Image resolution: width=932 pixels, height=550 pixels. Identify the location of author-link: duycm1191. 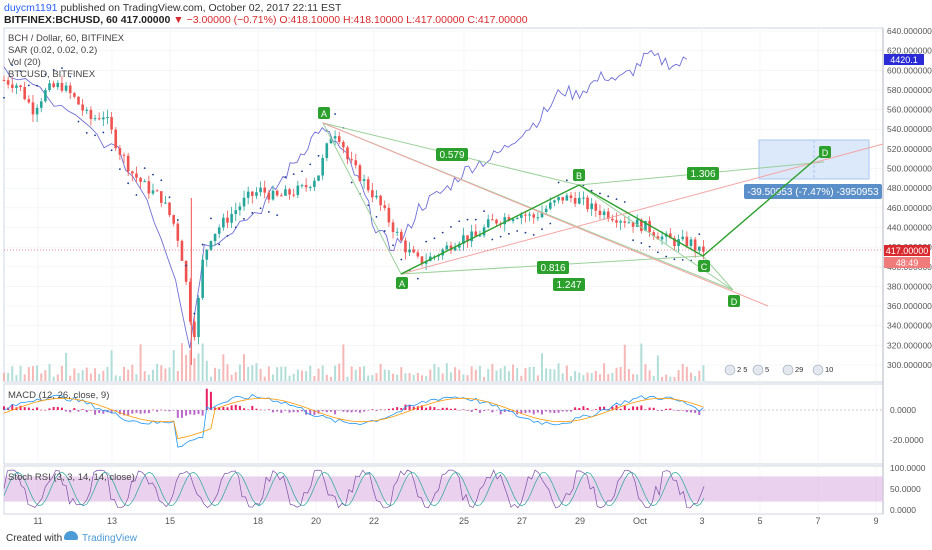
(31, 8).